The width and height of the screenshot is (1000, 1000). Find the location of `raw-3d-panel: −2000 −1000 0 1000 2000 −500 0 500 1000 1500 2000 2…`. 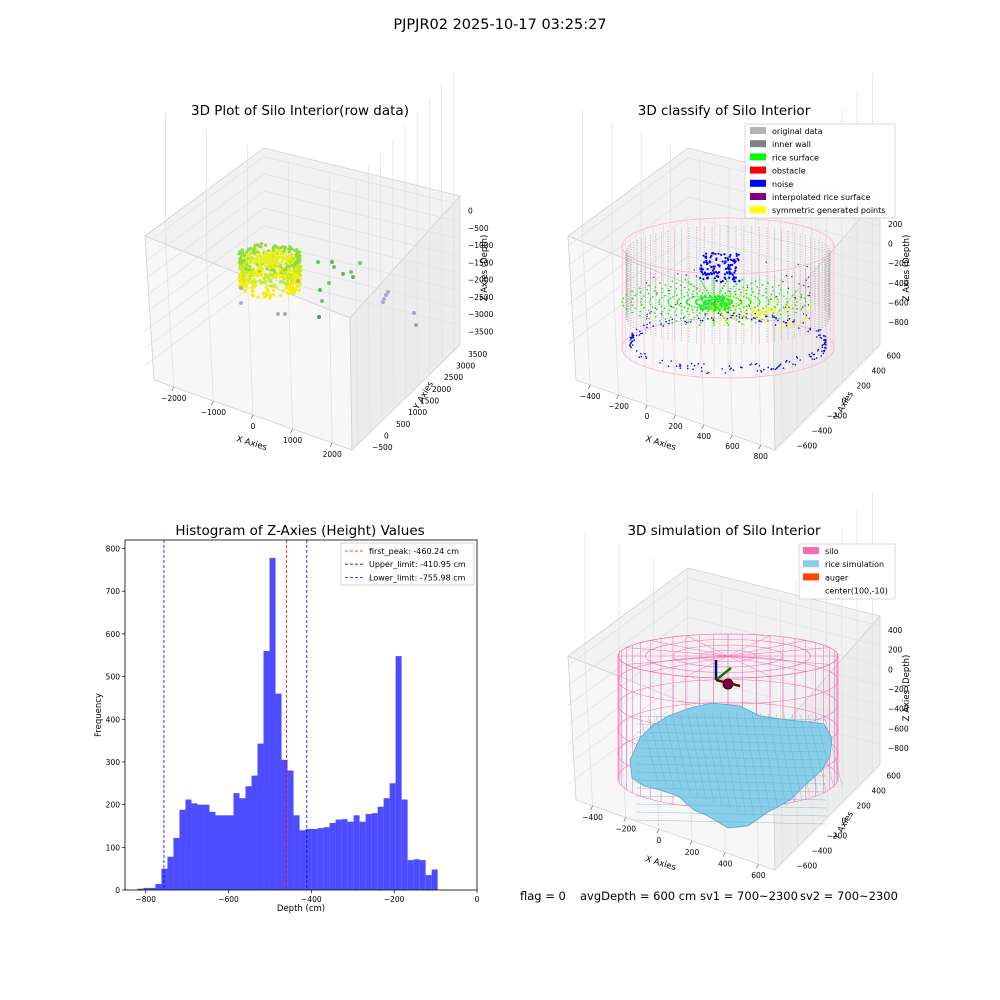

raw-3d-panel: −2000 −1000 0 1000 2000 −500 0 500 1000 1500 2000 2… is located at coordinates (319, 264).